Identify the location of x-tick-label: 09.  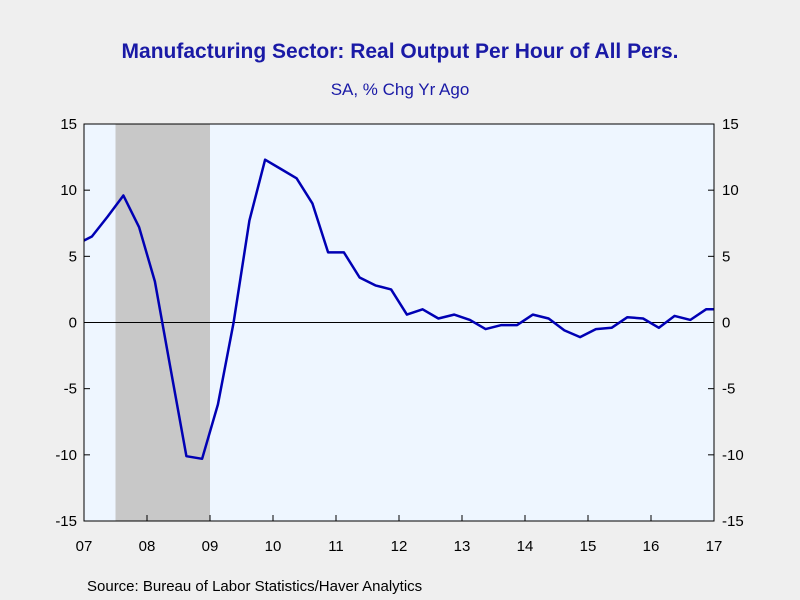
(210, 546).